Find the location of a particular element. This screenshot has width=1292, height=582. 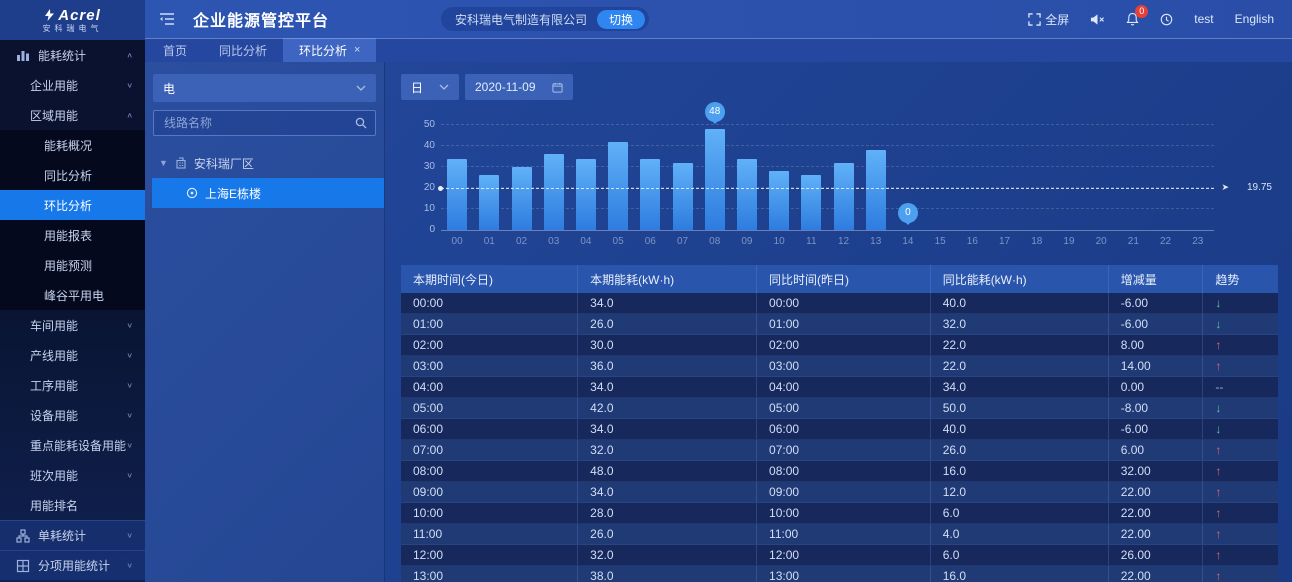

bar-slot-08: 48 is located at coordinates (715, 166).